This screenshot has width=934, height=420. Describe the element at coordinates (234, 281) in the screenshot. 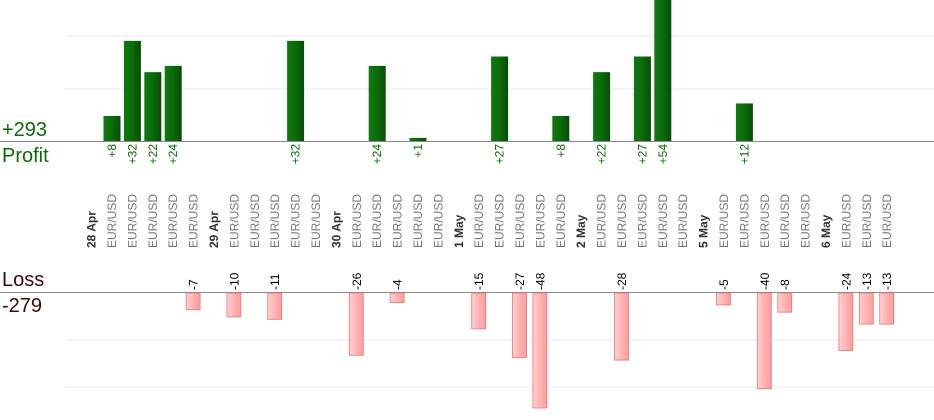

I see `loss-value-label: -10` at that location.